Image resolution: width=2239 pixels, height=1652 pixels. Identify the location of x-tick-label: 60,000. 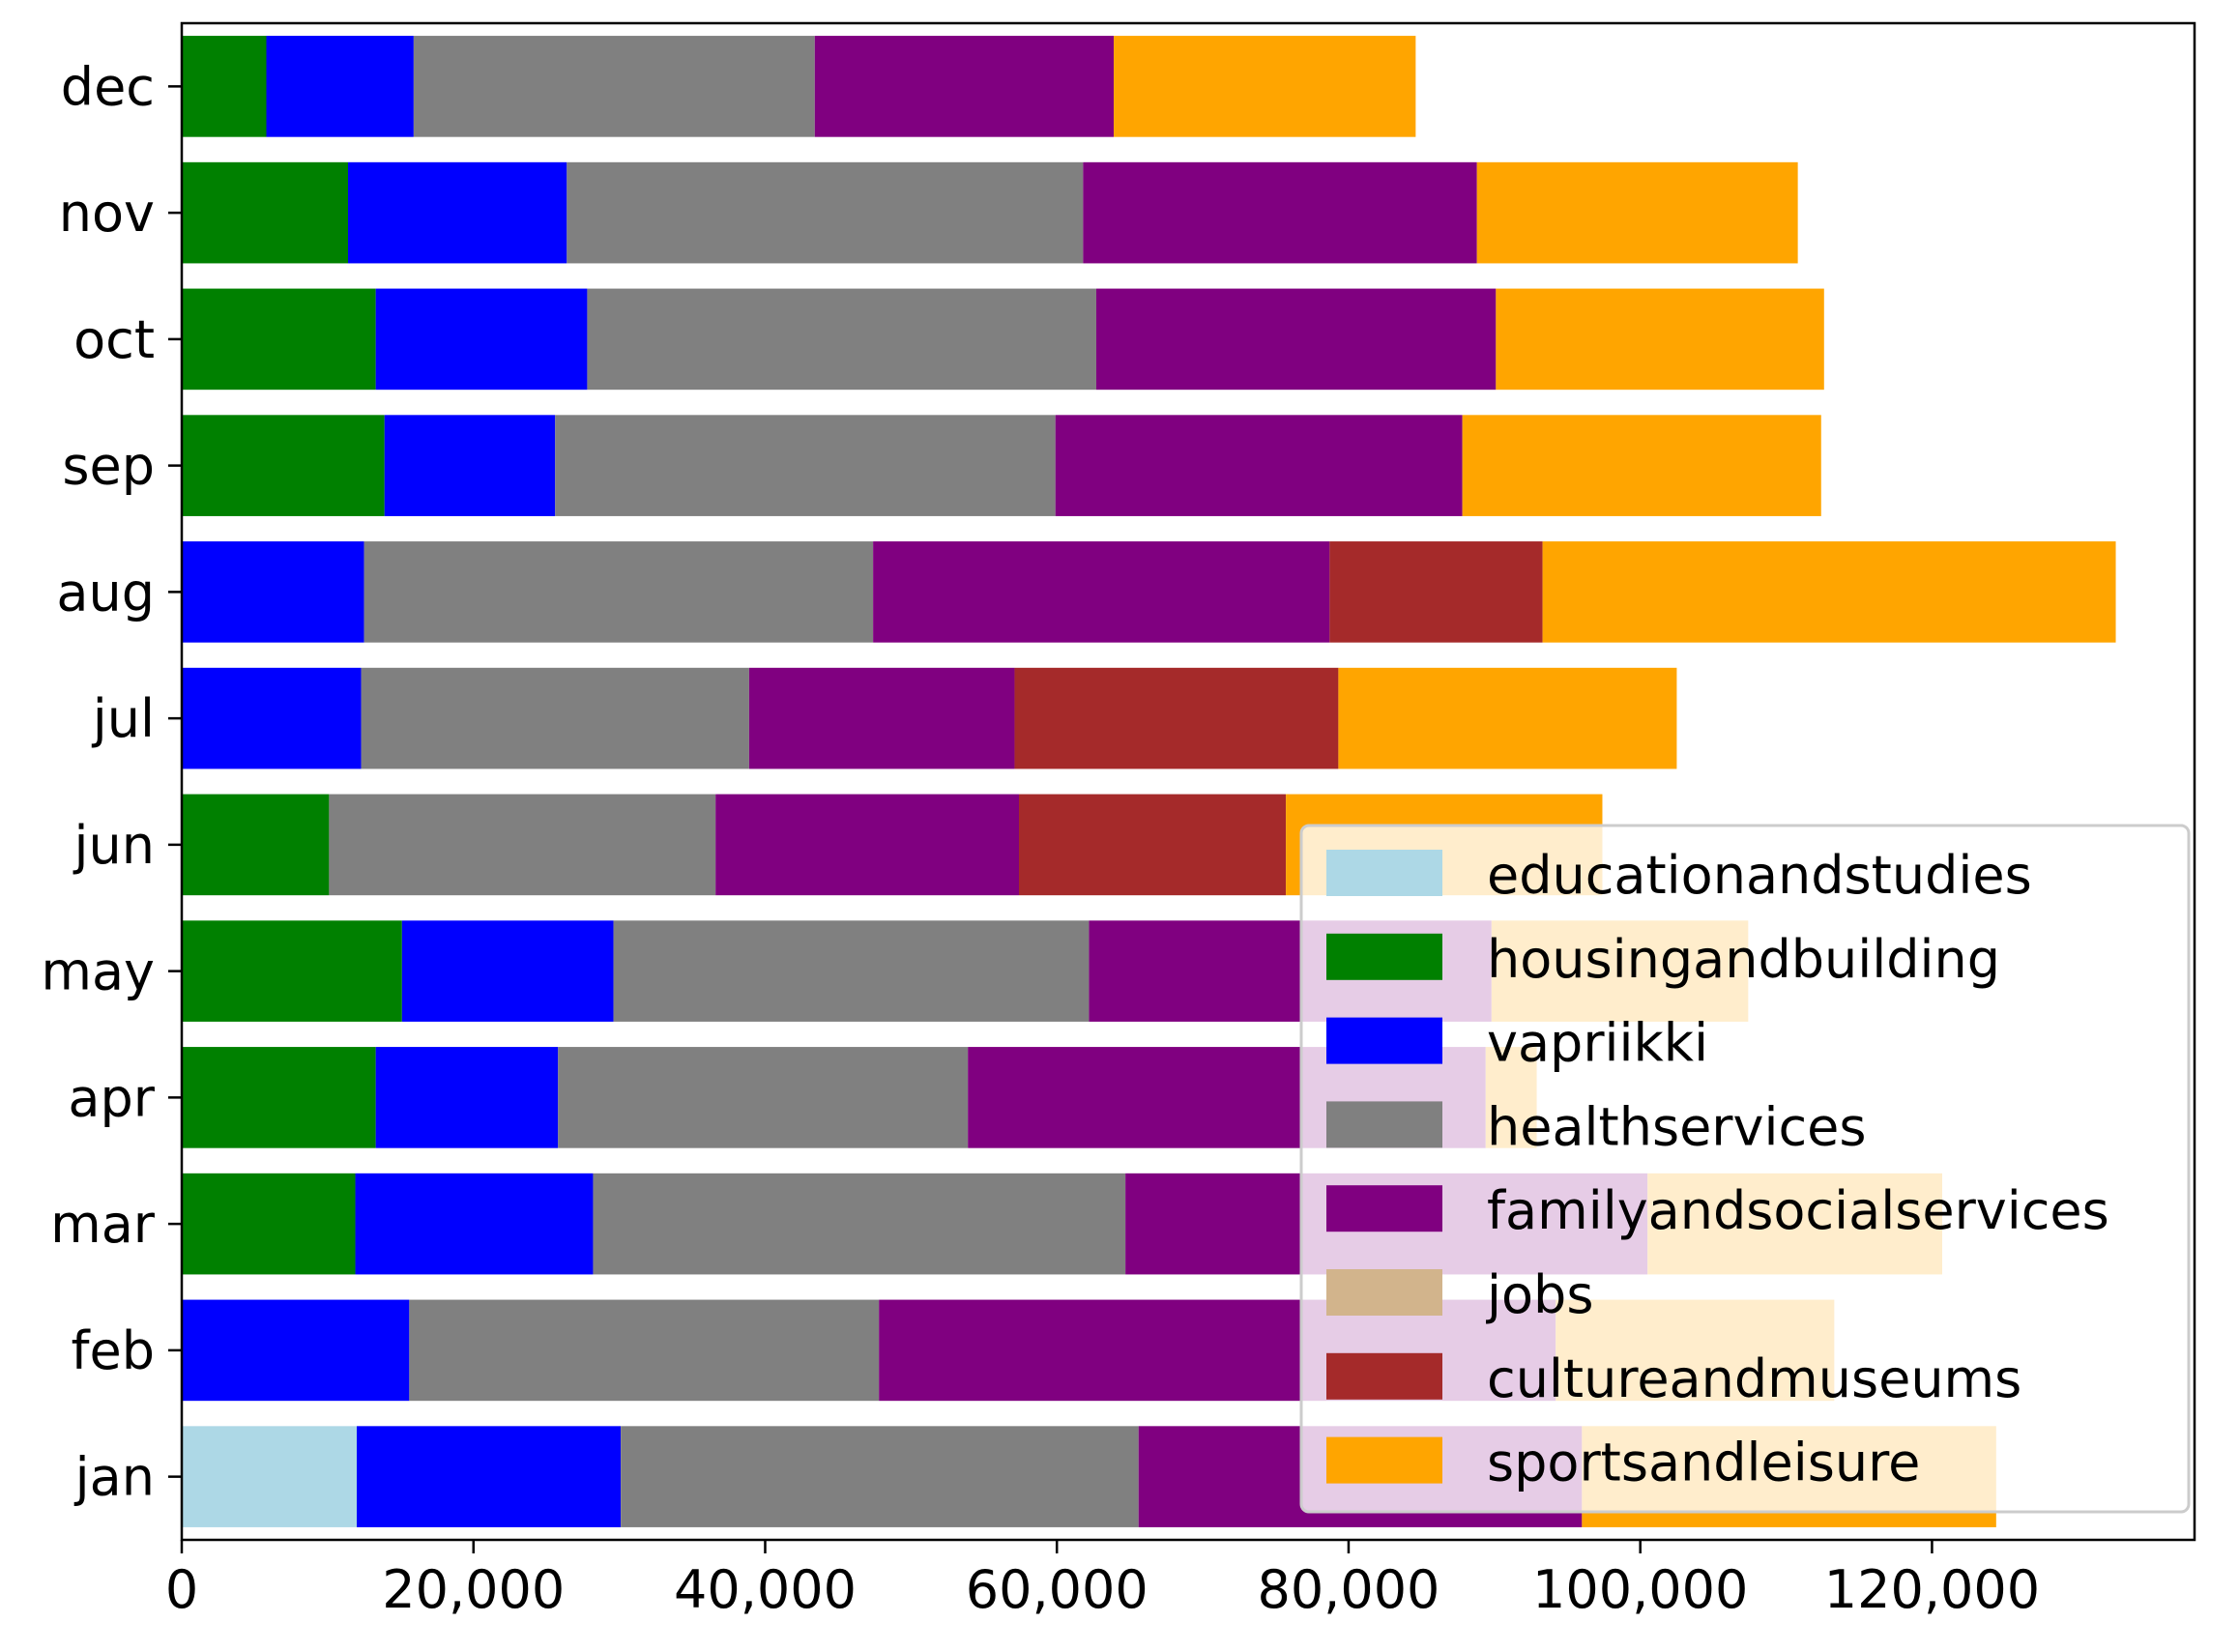
(1057, 1589).